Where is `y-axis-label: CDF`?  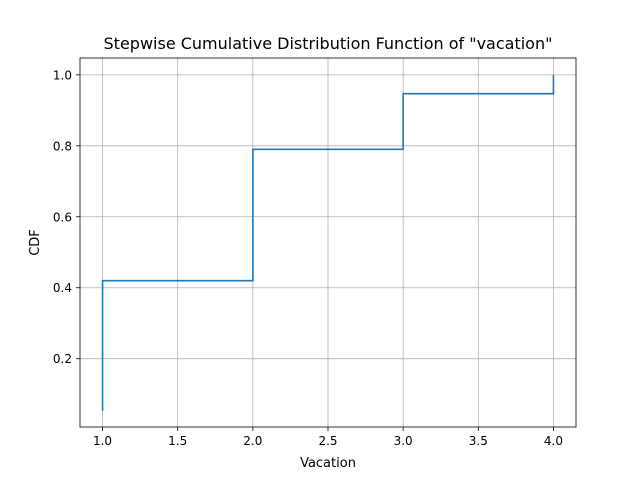 y-axis-label: CDF is located at coordinates (35, 242).